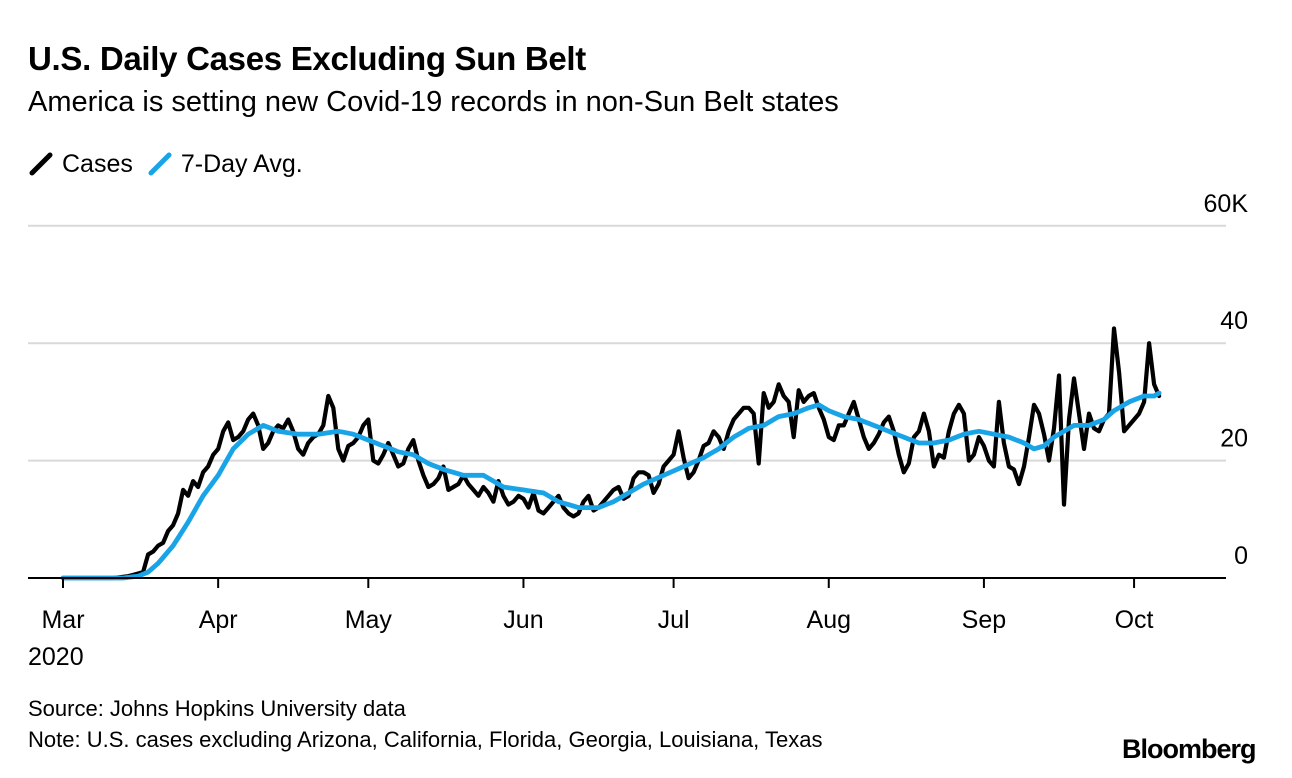 This screenshot has width=1292, height=778. Describe the element at coordinates (62, 620) in the screenshot. I see `x-tick-label: Mar` at that location.